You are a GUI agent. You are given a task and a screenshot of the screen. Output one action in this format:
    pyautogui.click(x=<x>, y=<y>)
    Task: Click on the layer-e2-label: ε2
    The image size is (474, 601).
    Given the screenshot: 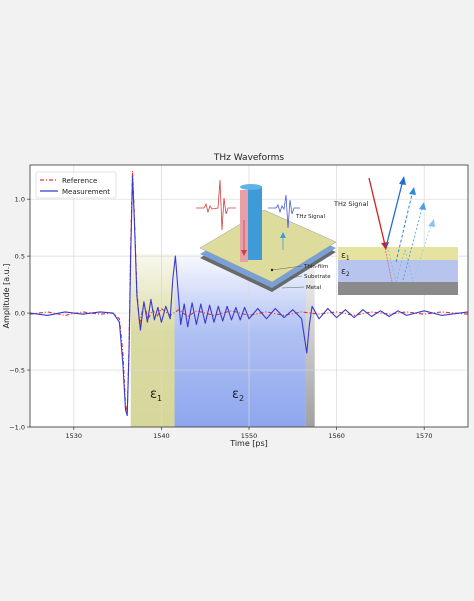 What is the action you would take?
    pyautogui.click(x=345, y=272)
    